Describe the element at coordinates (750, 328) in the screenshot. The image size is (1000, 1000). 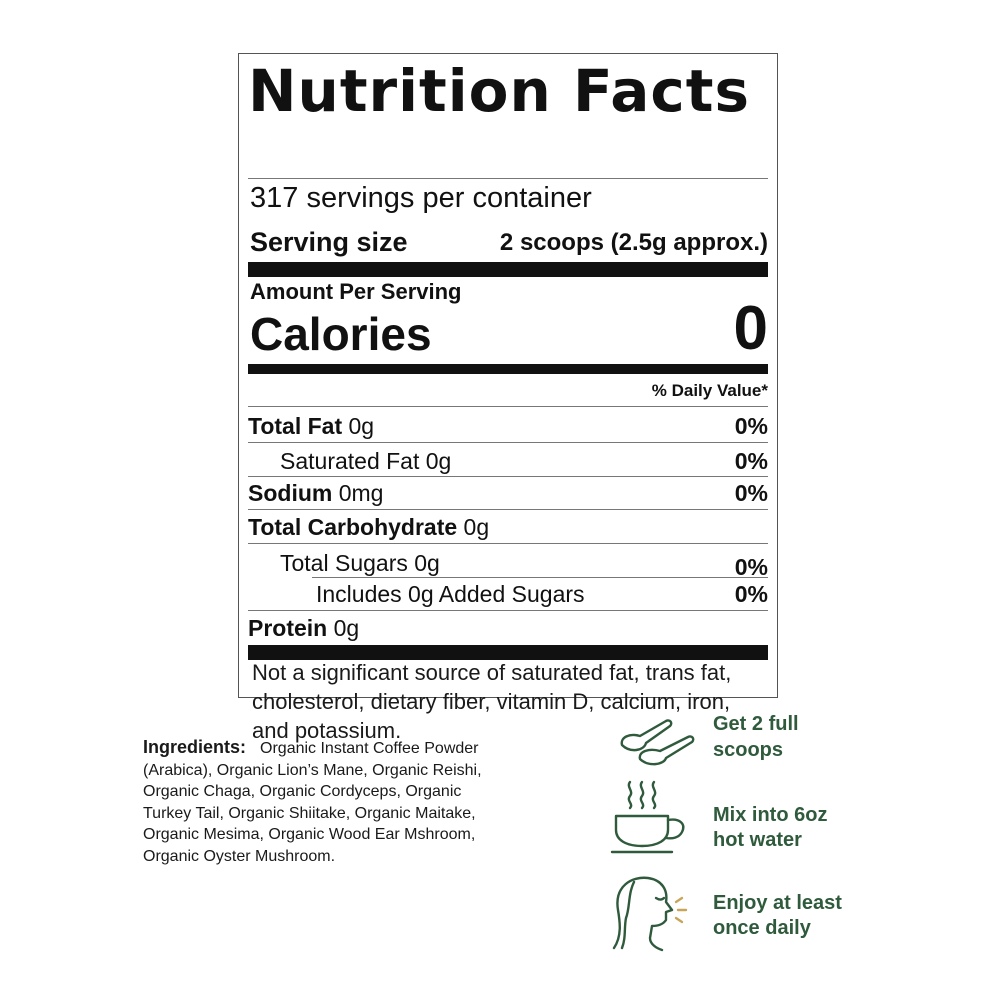
I see `calories-value: 0` at that location.